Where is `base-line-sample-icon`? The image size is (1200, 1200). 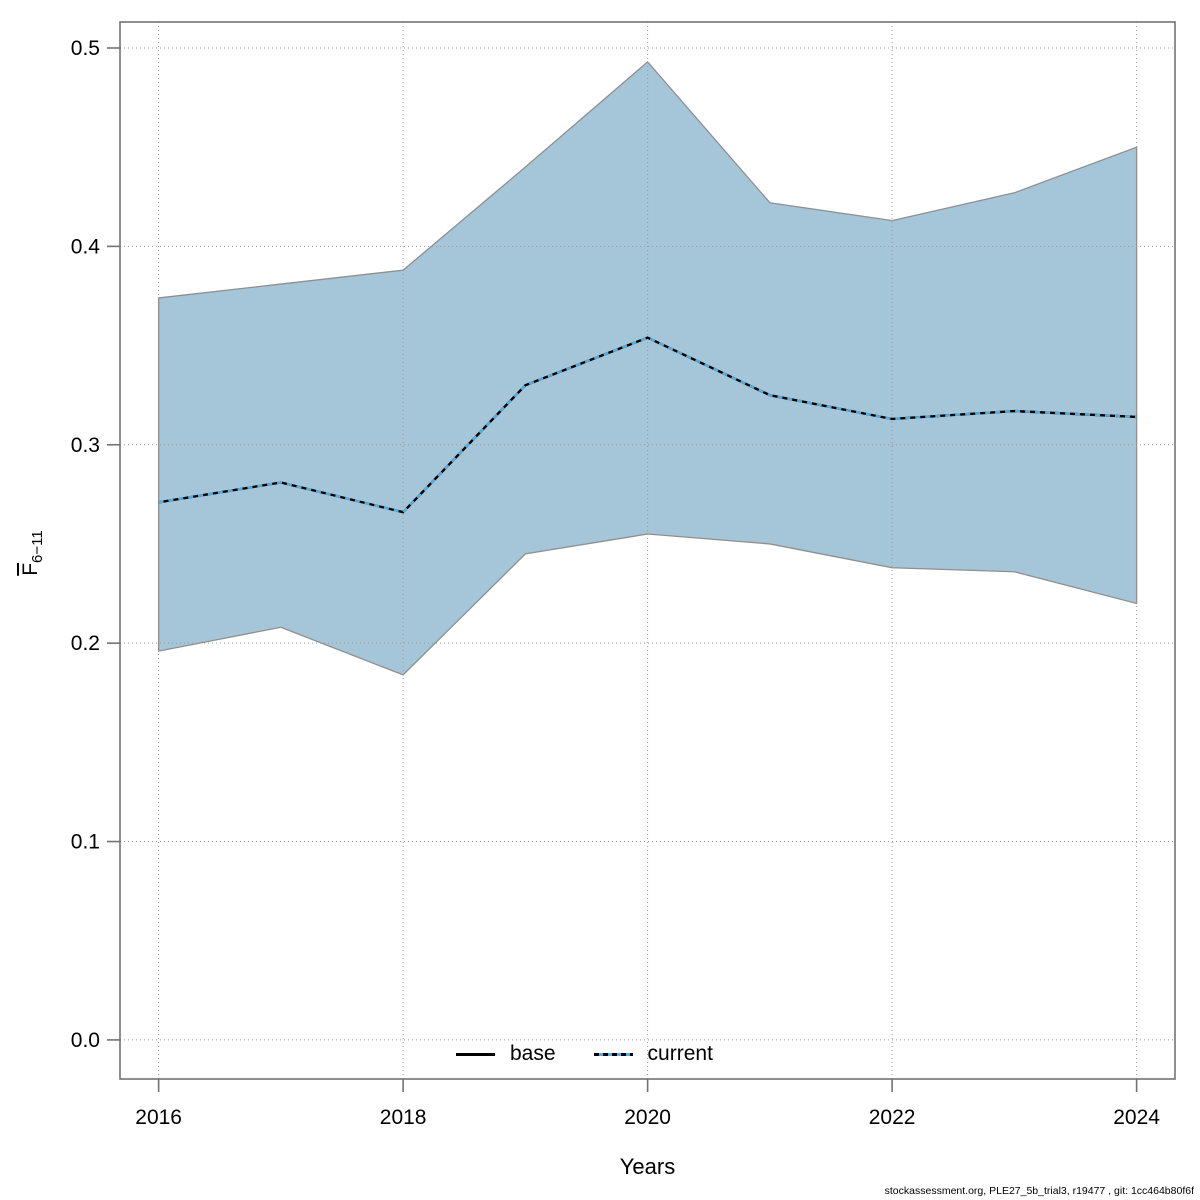 base-line-sample-icon is located at coordinates (475, 1054).